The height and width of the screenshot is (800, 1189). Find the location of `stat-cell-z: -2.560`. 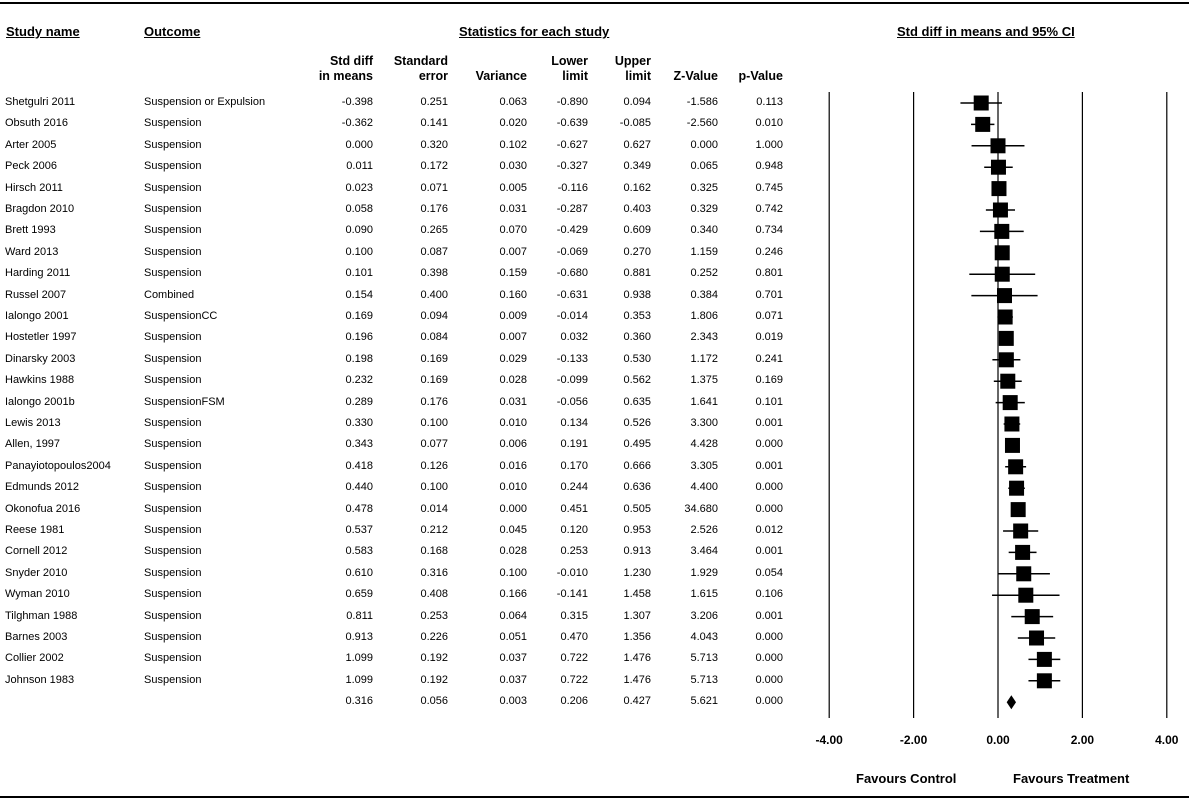

stat-cell-z: -2.560 is located at coordinates (702, 123).